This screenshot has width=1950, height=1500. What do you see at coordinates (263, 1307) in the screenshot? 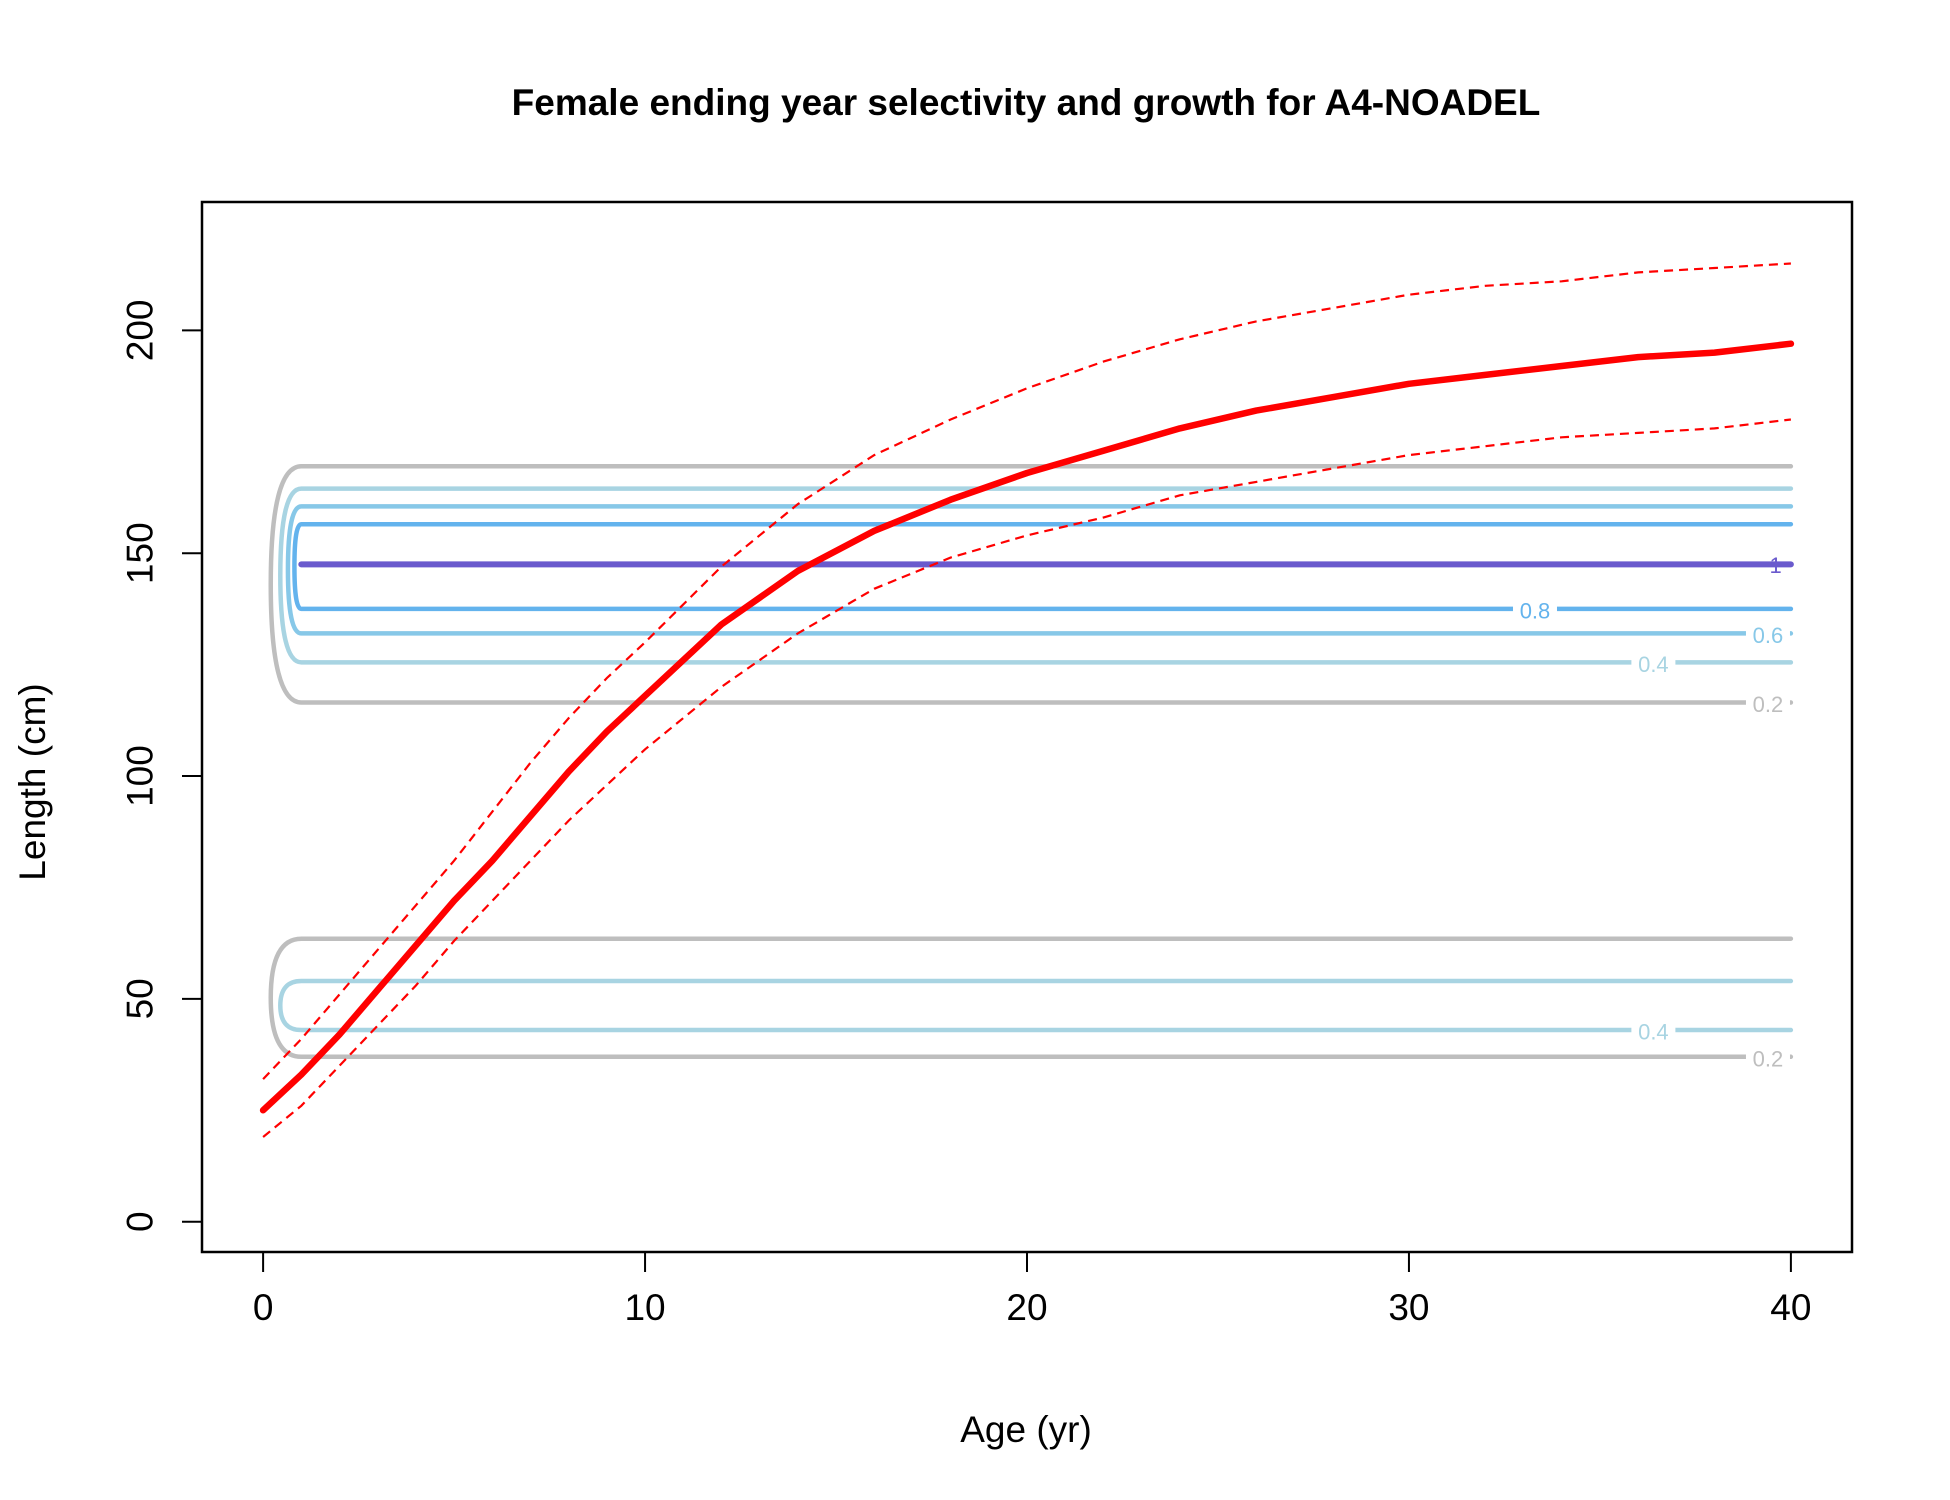
I see `x-tick-label: 0` at bounding box center [263, 1307].